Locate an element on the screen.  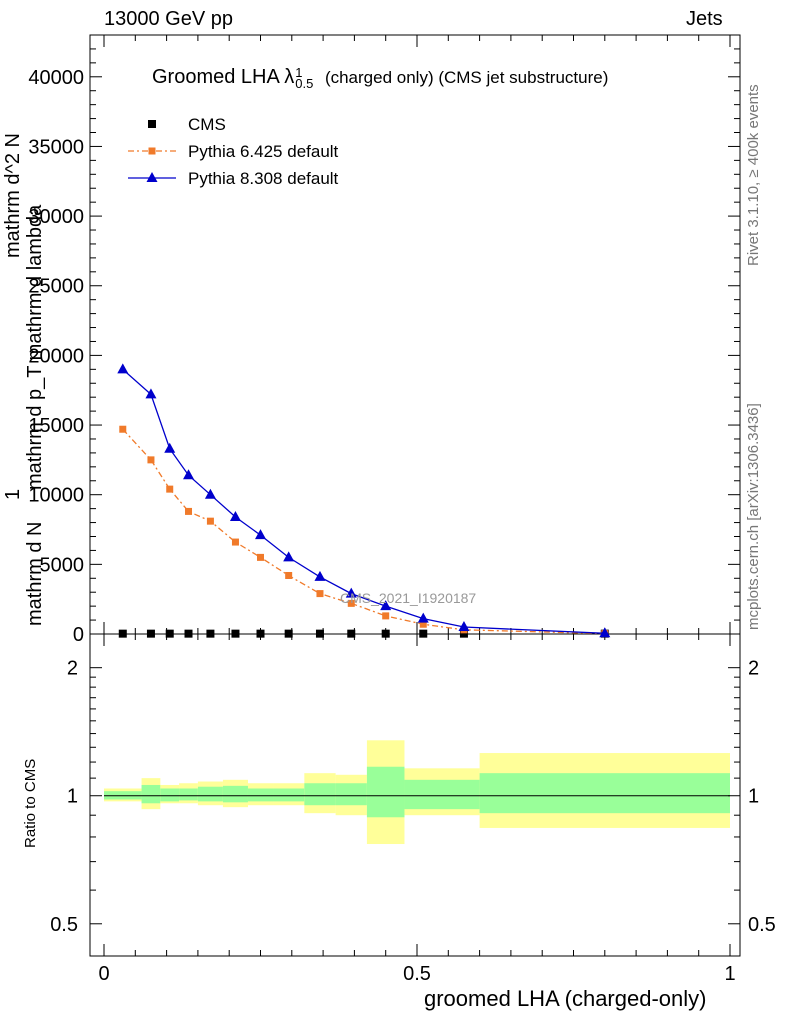
y-label-numerator: 1 is located at coordinates (13, 494).